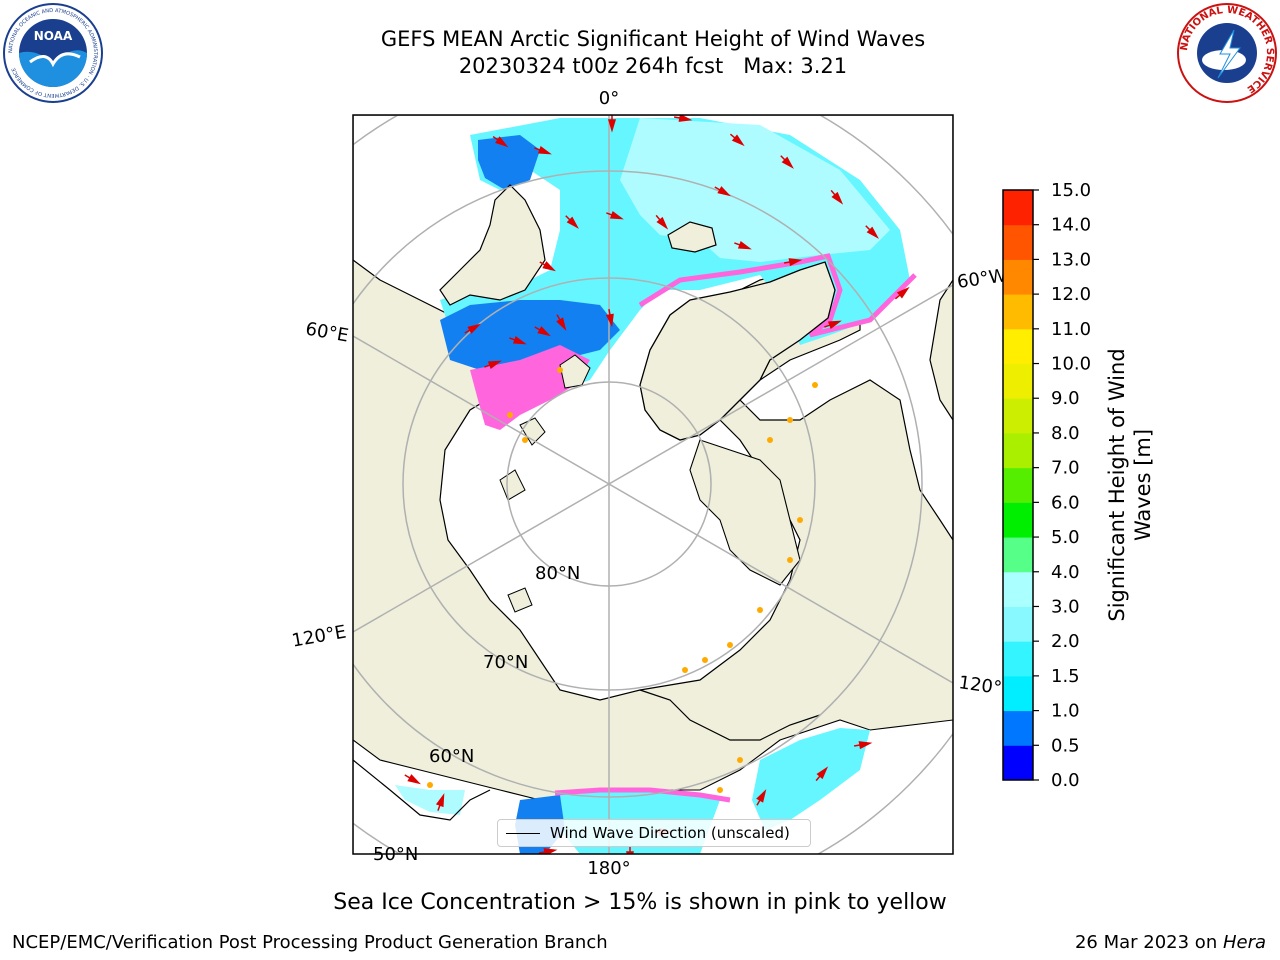  I want to click on canadian-archipelago, so click(745, 512).